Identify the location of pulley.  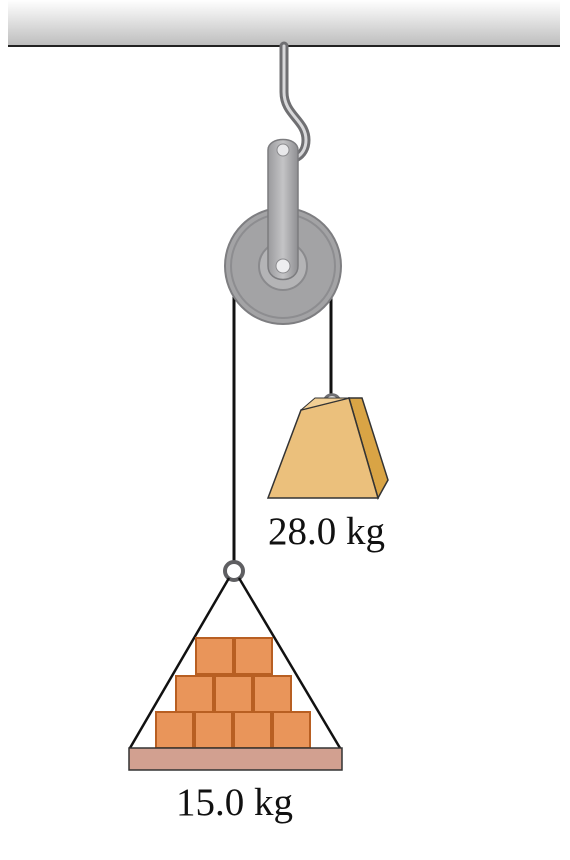
(283, 231).